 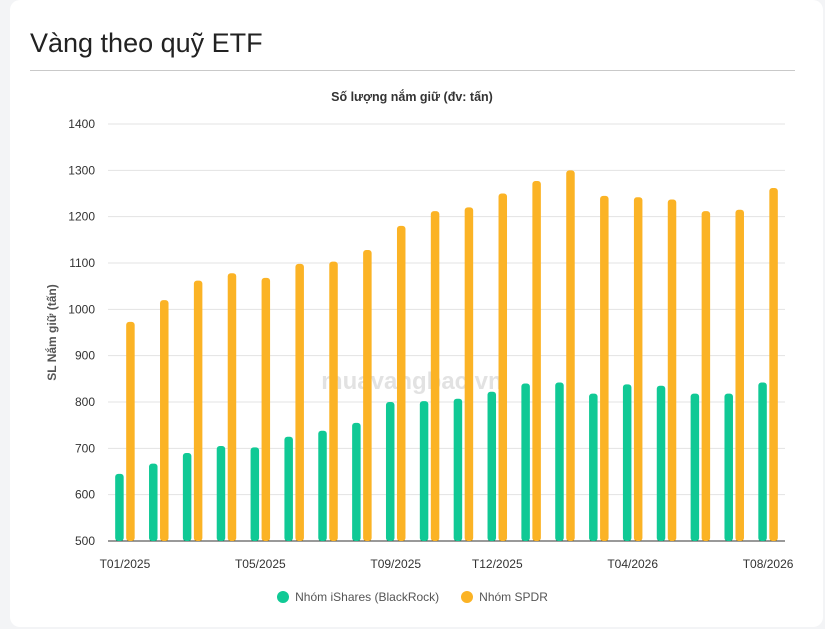 What do you see at coordinates (283, 597) in the screenshot?
I see `legend-swatch-ishares` at bounding box center [283, 597].